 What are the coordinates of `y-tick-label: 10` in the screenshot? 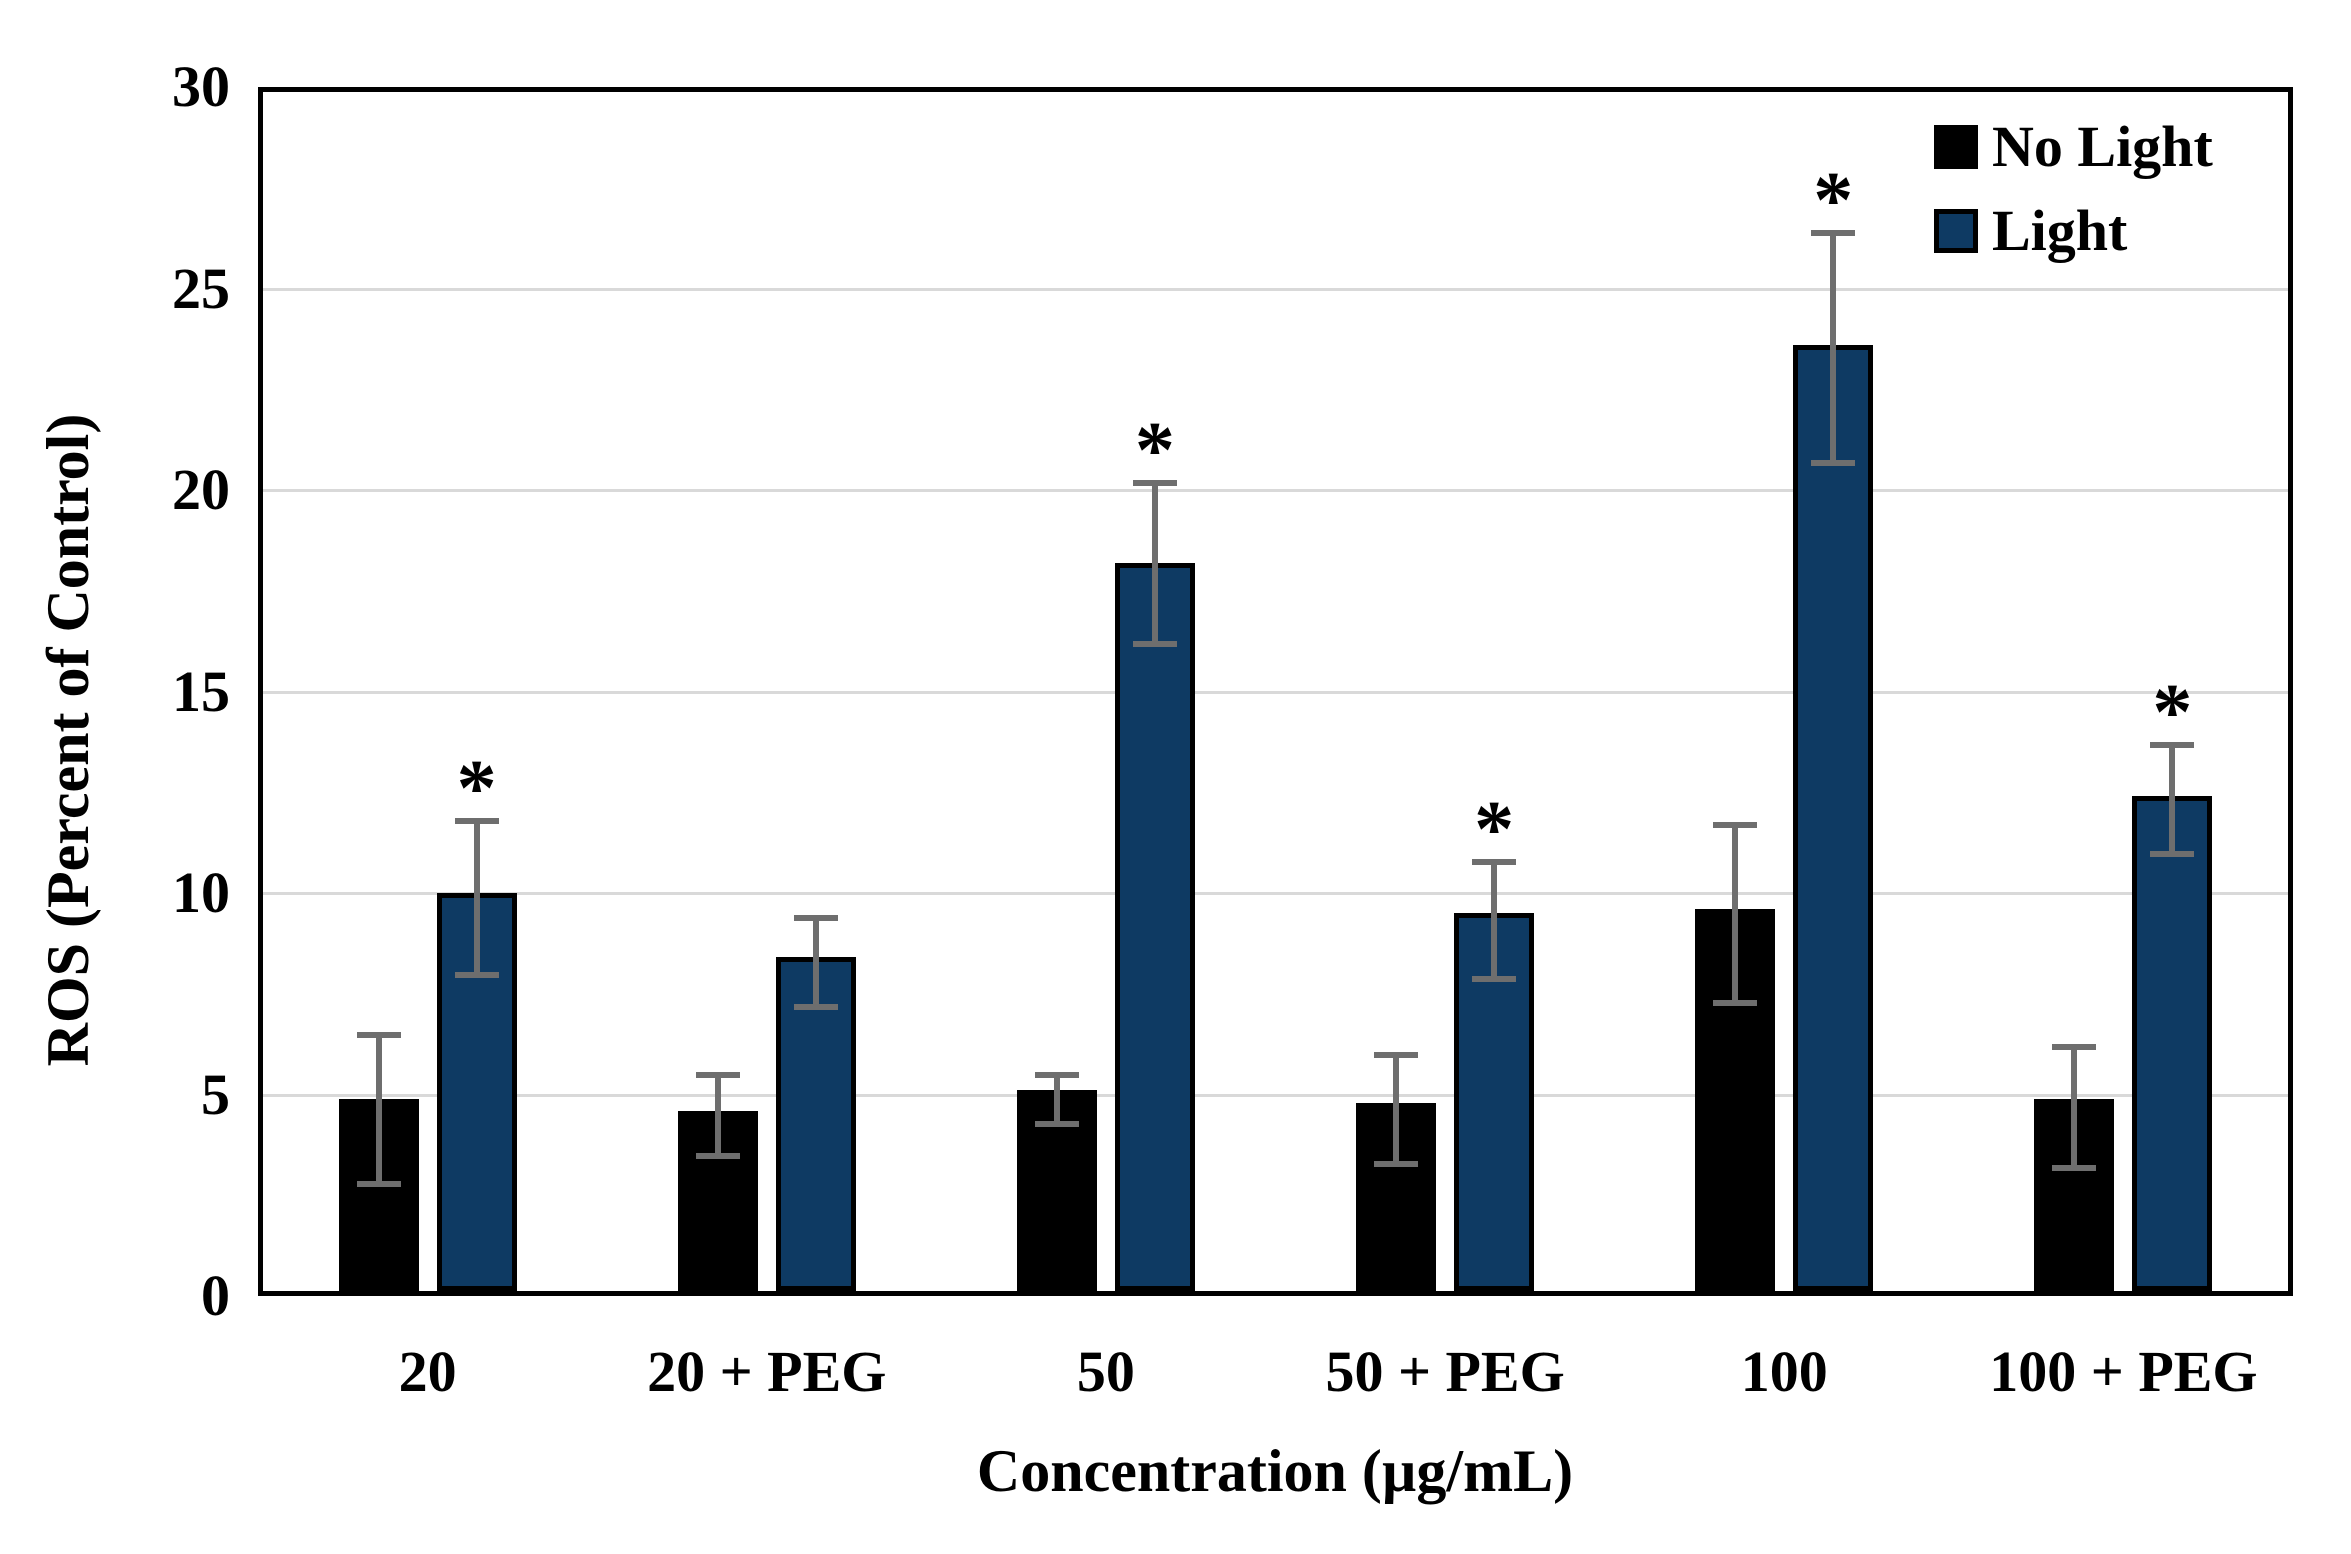 It's located at (201, 892).